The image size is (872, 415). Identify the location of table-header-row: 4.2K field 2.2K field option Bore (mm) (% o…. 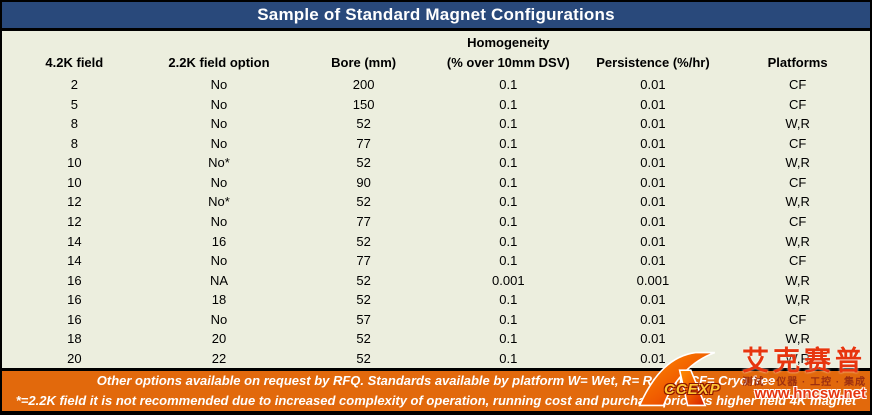
(436, 63).